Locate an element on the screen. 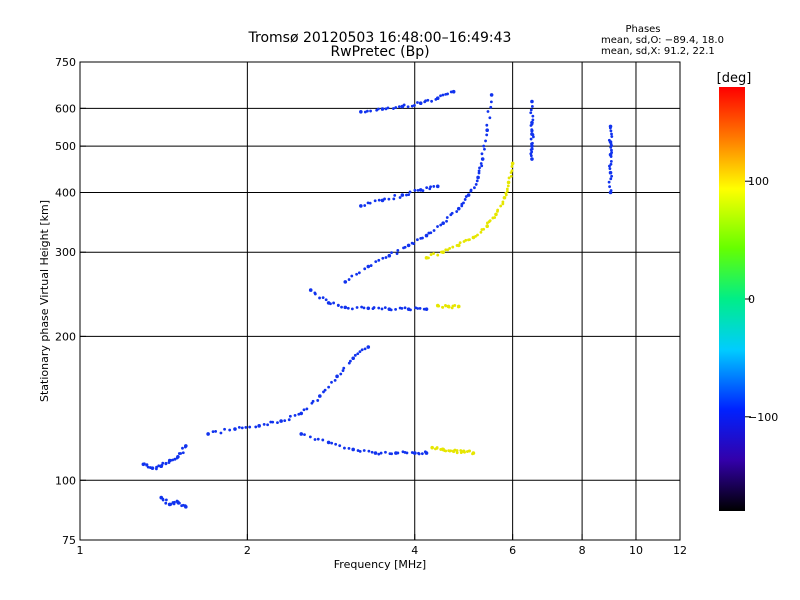  x-tick-label: 1 is located at coordinates (80, 550).